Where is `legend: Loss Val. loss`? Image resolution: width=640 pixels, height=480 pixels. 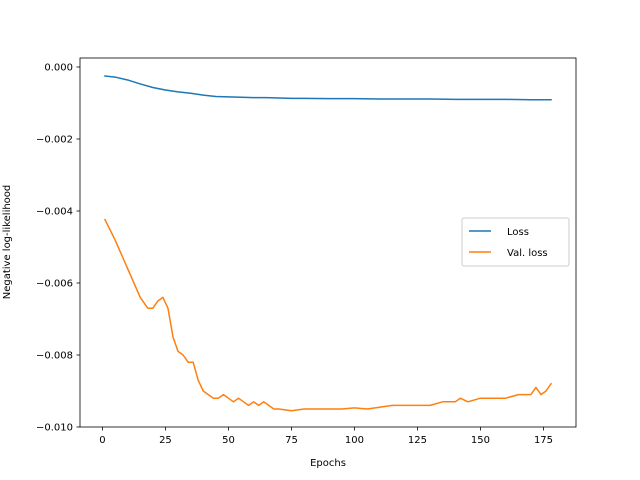
legend: Loss Val. loss is located at coordinates (515, 242).